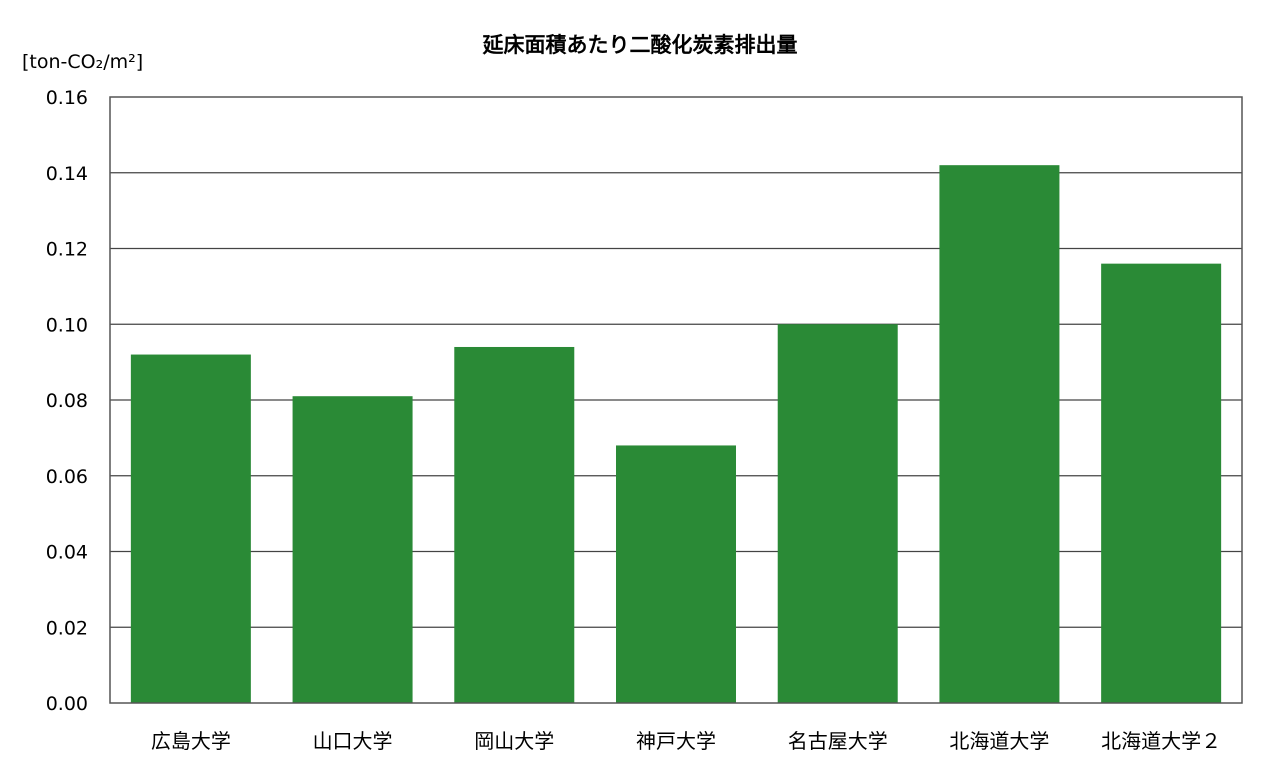 The image size is (1280, 780). I want to click on x-tick-label: 北海道大学２, so click(1161, 741).